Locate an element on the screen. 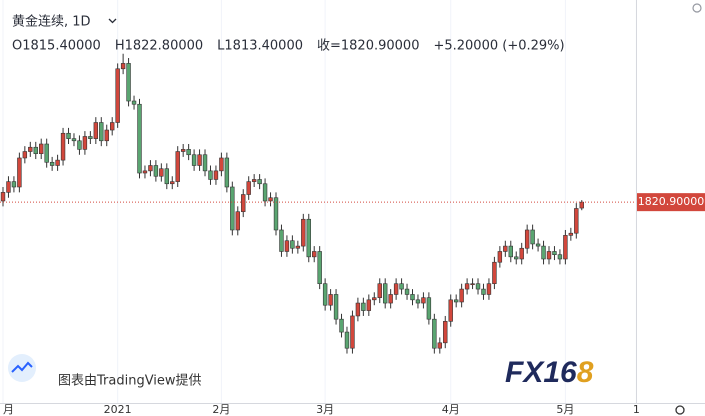 The image size is (705, 416). watermark: 图表由TradingView提供 is located at coordinates (105, 371).